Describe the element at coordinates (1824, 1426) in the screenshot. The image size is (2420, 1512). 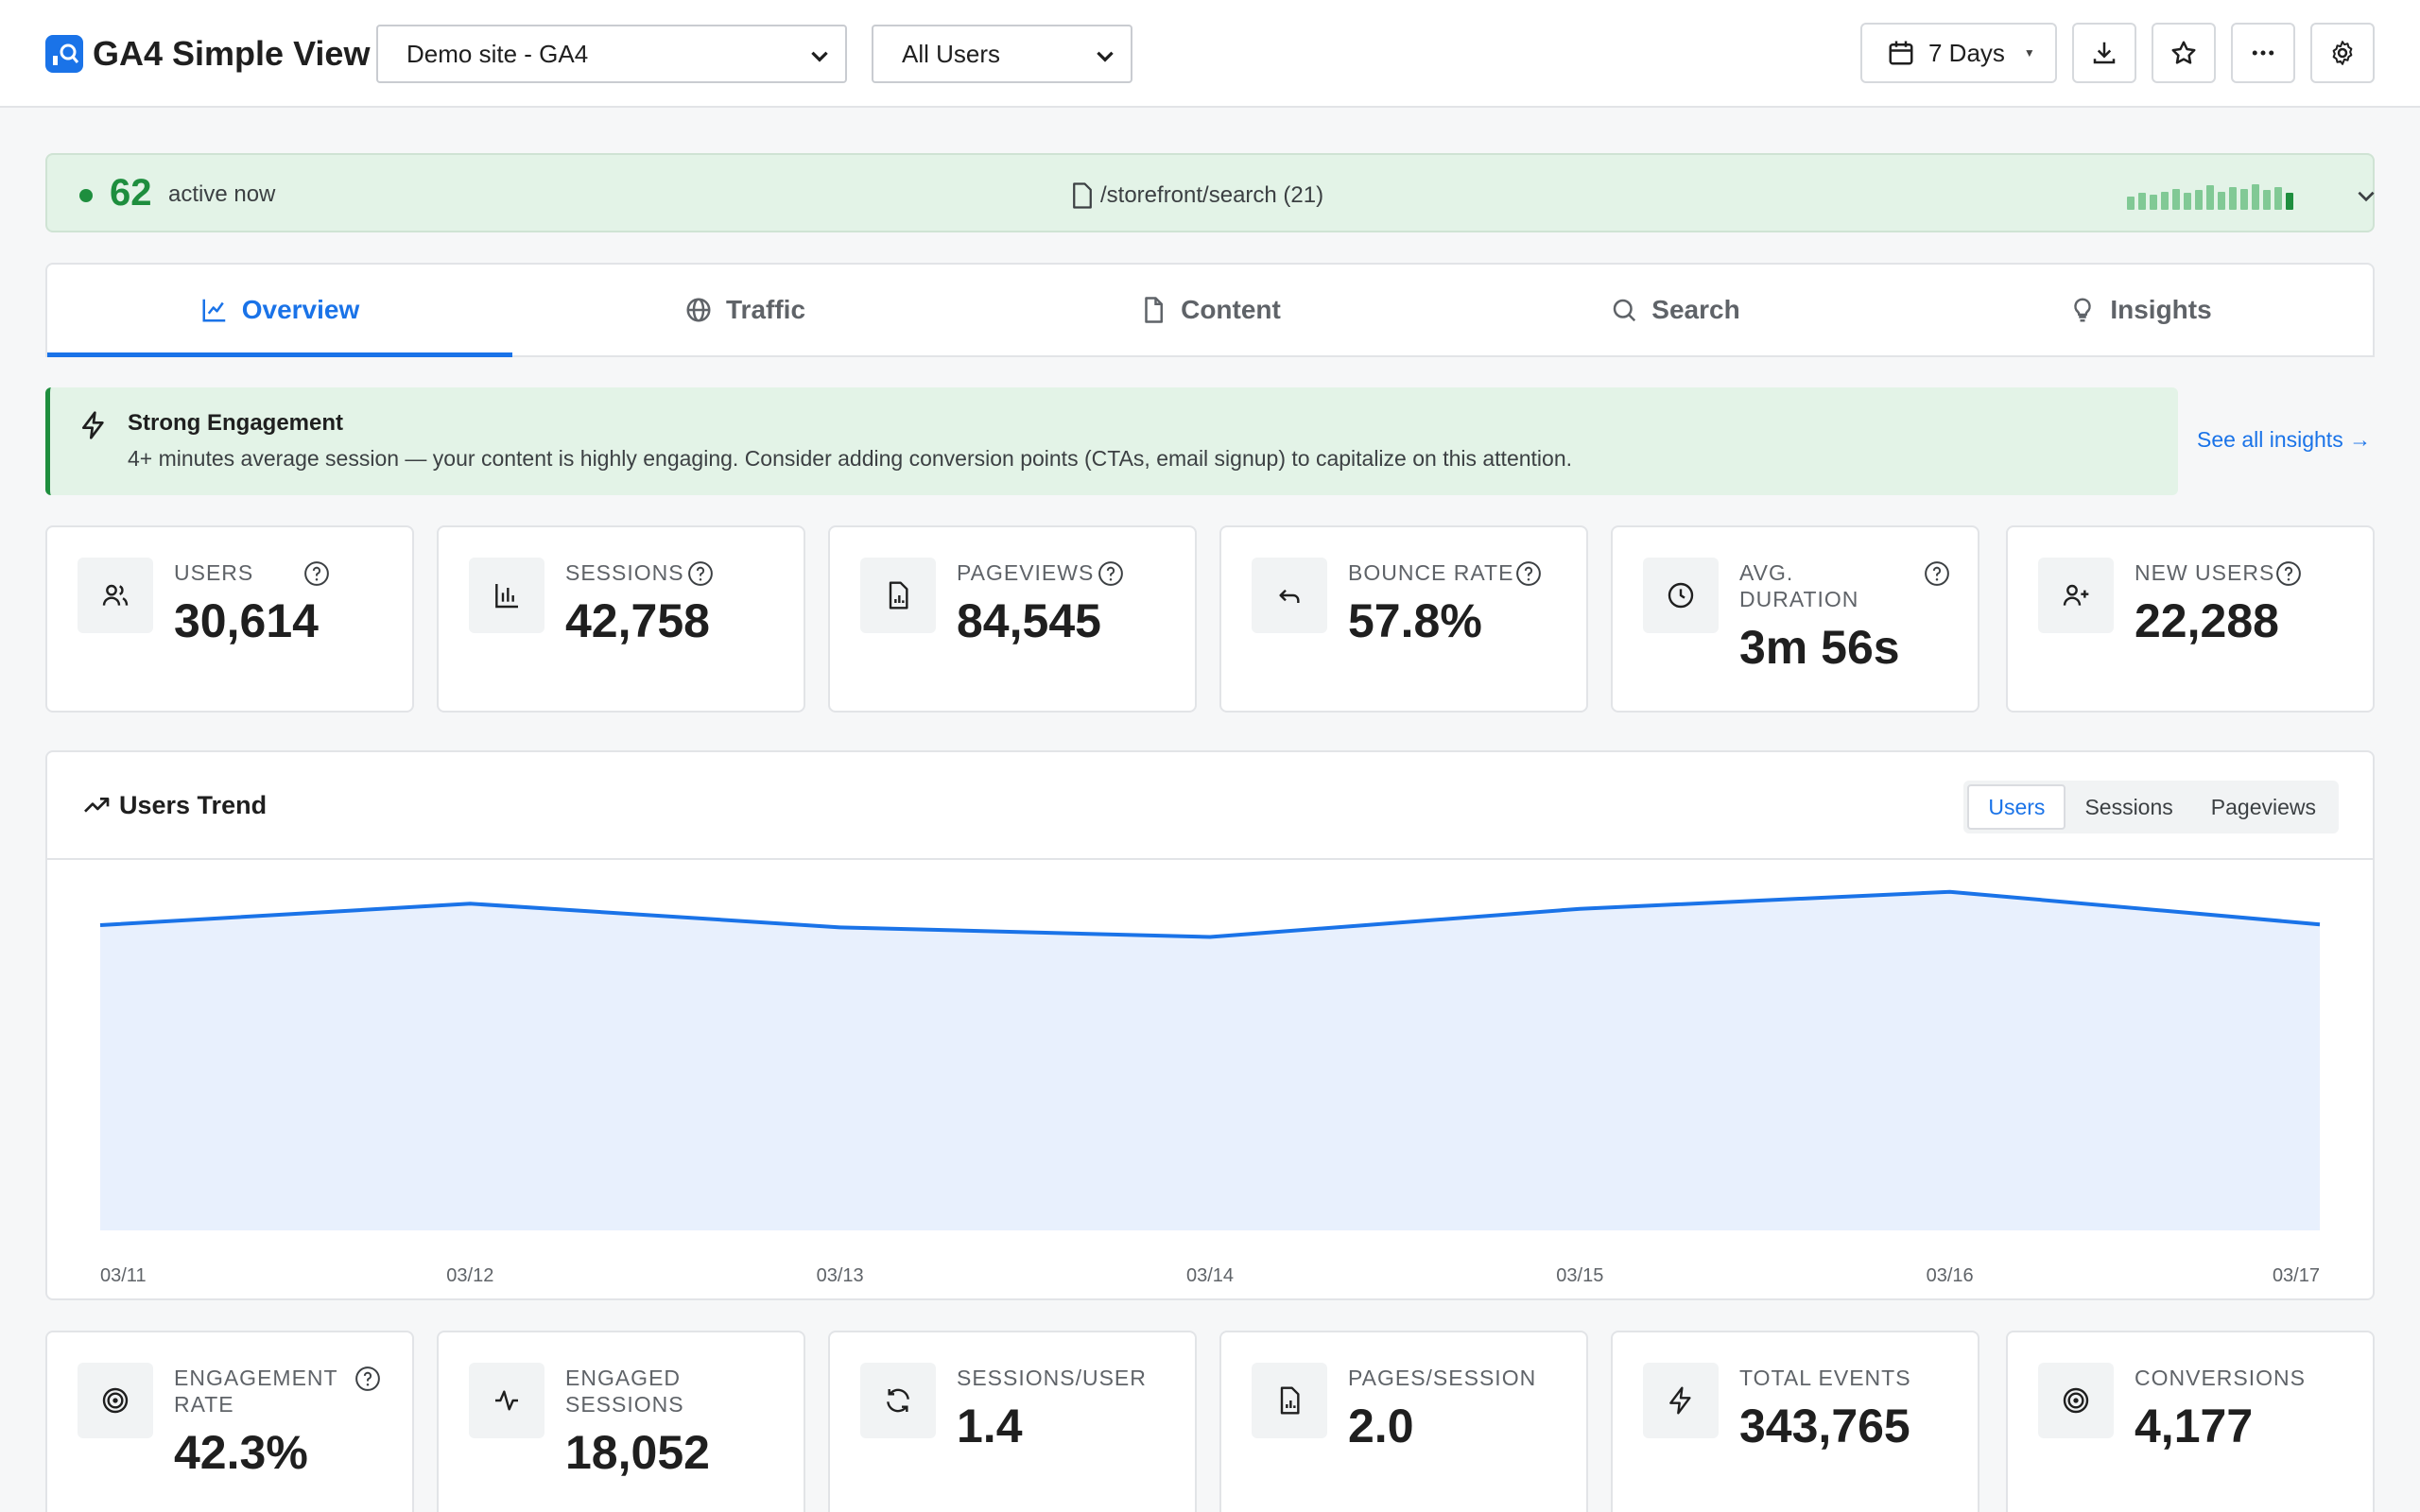
I see `metric-value: 343,765` at that location.